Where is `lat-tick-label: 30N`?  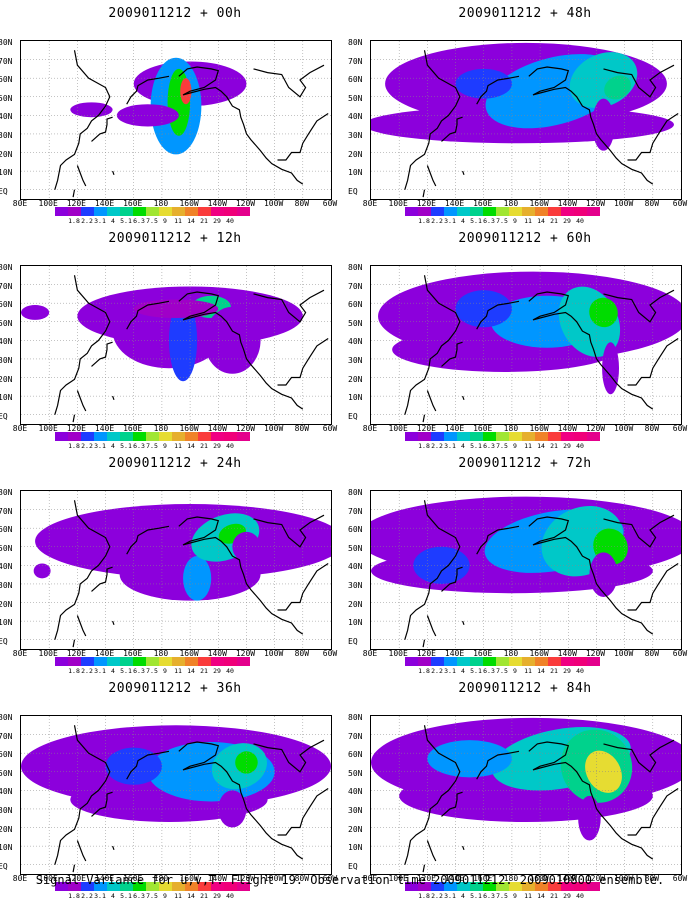
lat-tick-label: 30N is located at coordinates (6, 585).